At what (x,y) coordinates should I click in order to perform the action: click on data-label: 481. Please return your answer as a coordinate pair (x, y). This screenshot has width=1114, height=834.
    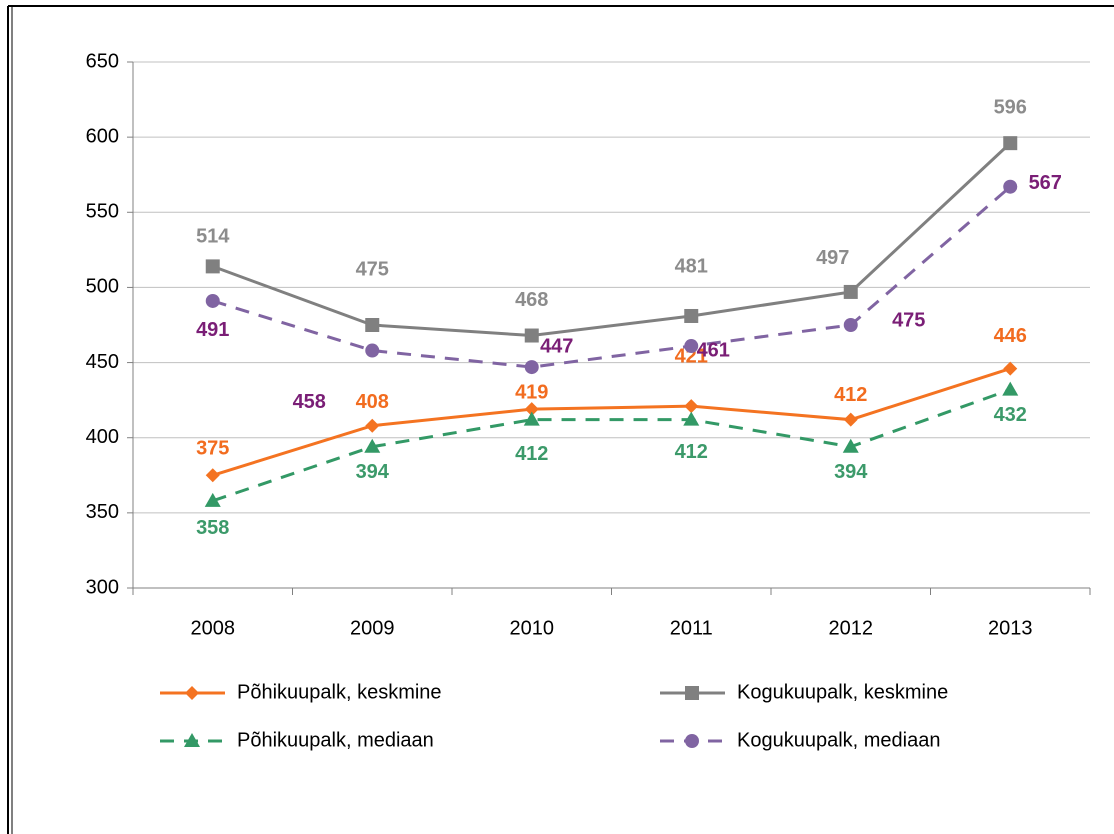
    Looking at the image, I should click on (691, 266).